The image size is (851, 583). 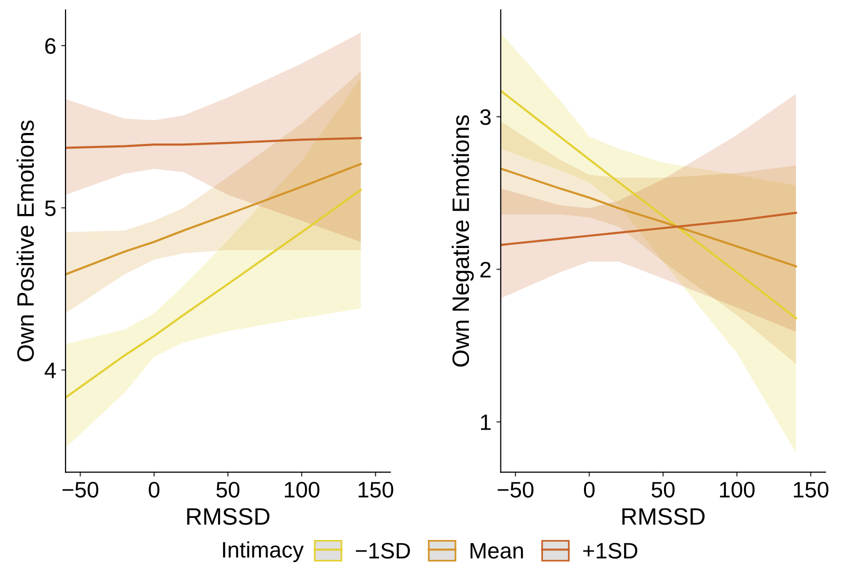 I want to click on legend-label: +1SD, so click(x=610, y=550).